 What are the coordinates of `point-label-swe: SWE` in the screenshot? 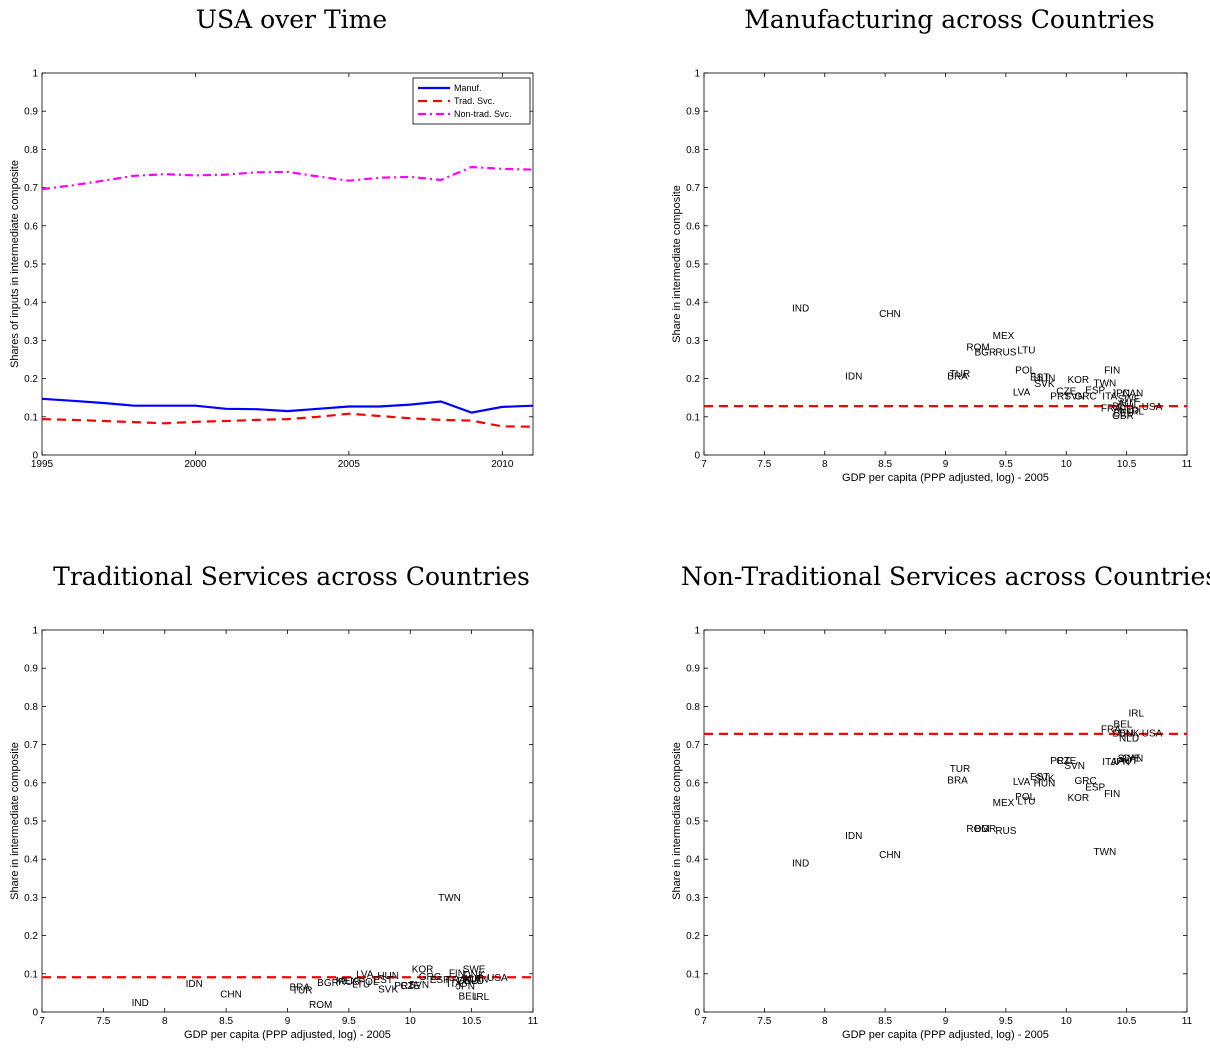 It's located at (1129, 399).